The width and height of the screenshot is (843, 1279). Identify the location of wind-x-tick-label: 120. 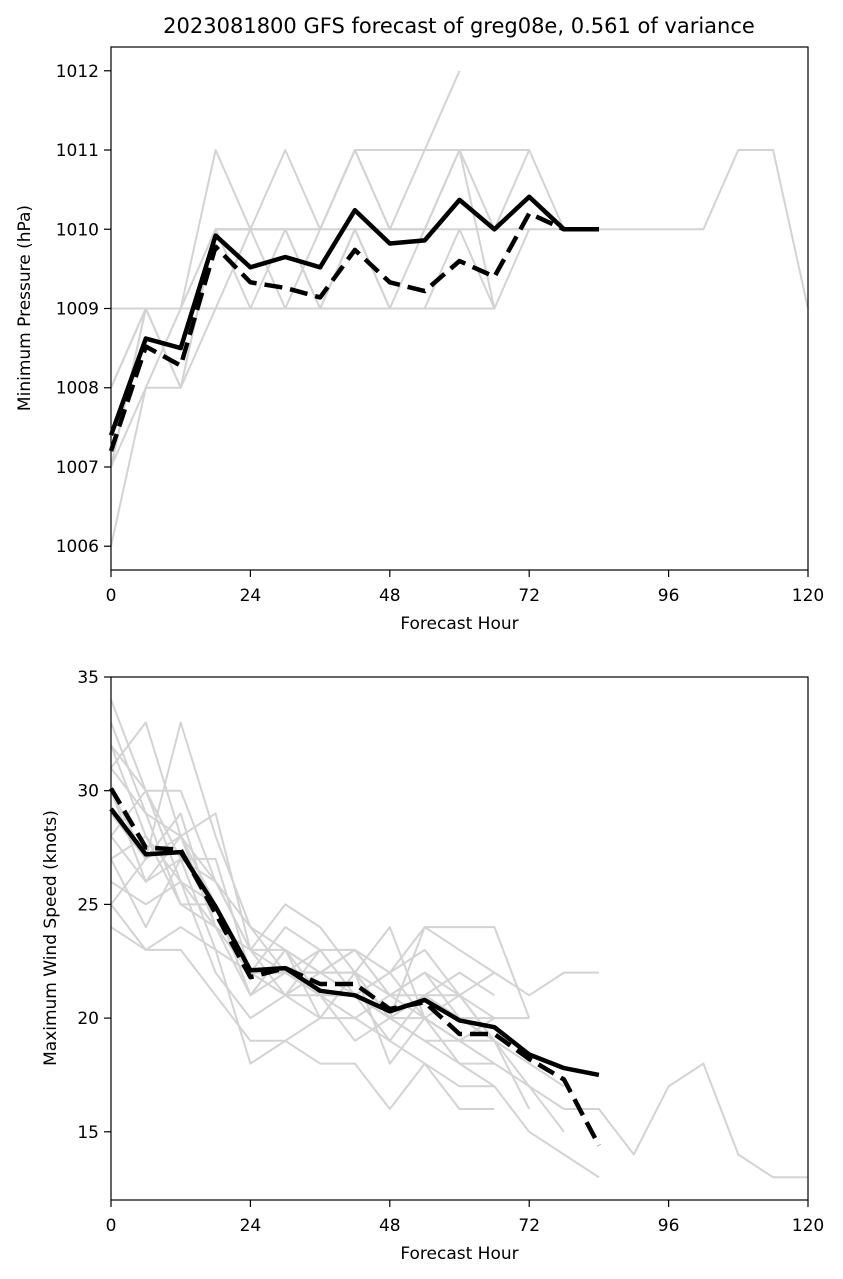
(808, 1226).